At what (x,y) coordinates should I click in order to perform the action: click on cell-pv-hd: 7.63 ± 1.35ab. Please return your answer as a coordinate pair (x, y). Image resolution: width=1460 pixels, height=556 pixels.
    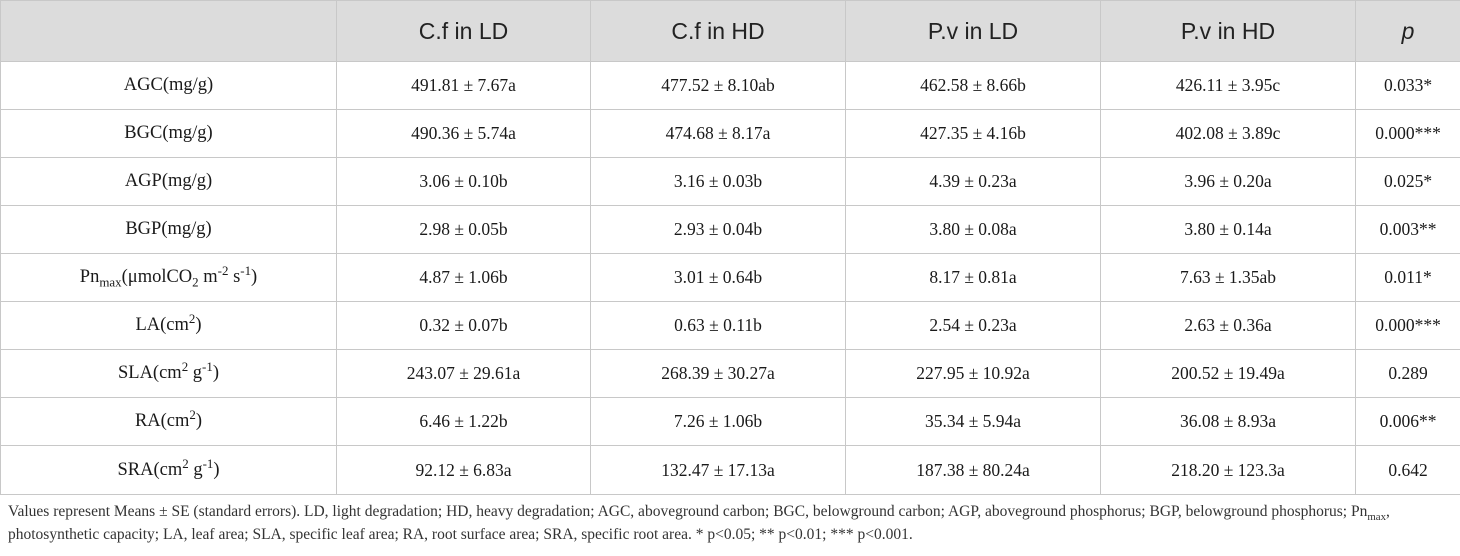
    Looking at the image, I should click on (1228, 277).